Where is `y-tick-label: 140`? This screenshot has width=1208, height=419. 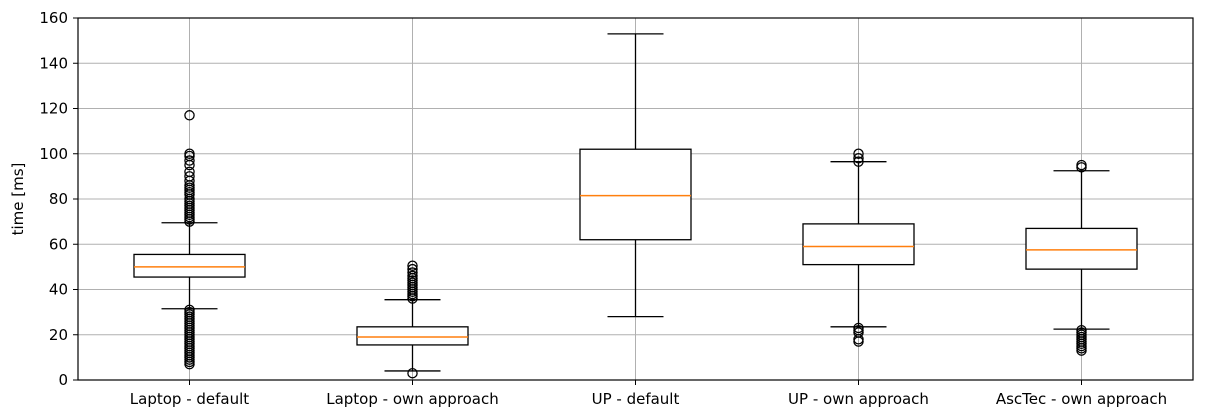 y-tick-label: 140 is located at coordinates (53, 63).